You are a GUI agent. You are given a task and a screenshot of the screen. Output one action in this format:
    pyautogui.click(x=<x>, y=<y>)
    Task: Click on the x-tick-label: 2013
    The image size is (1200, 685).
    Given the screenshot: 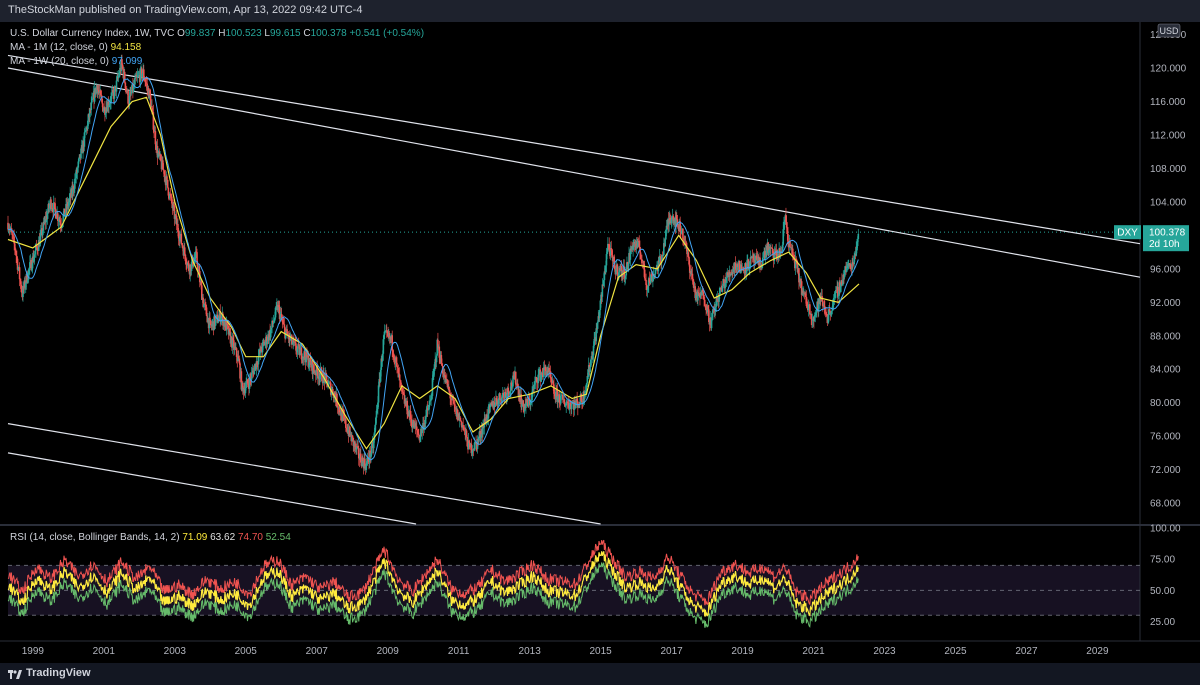 What is the action you would take?
    pyautogui.click(x=530, y=651)
    